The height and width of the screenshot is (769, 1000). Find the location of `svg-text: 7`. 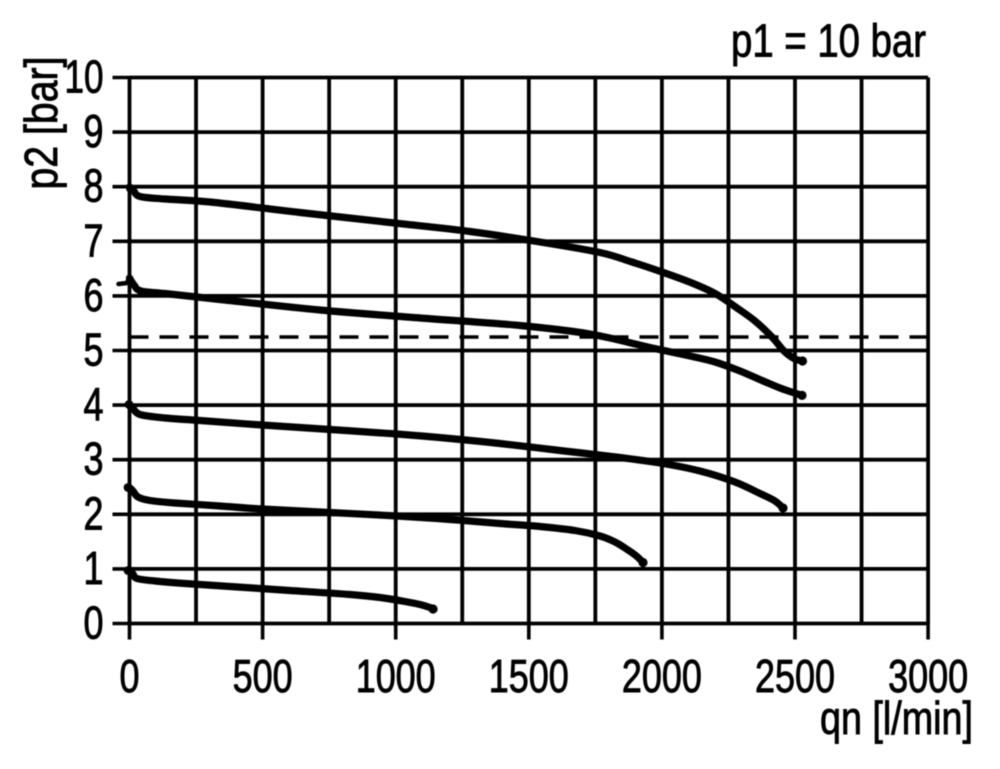

svg-text: 7 is located at coordinates (94, 240).